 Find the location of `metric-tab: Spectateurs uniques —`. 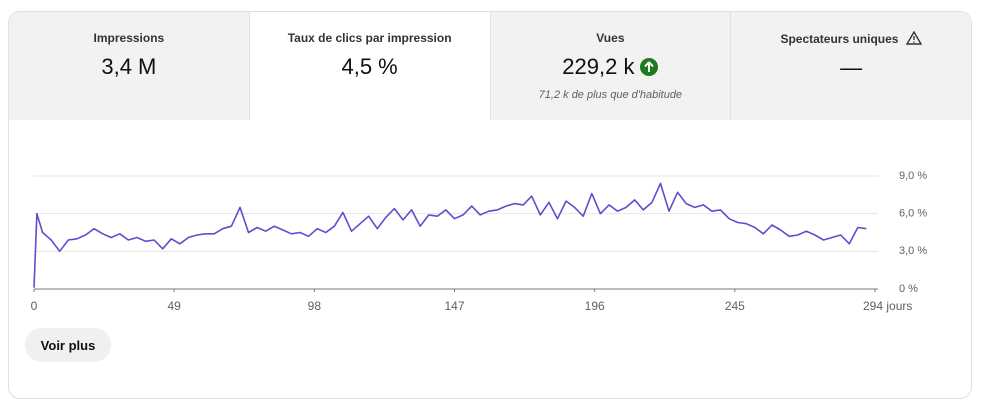

metric-tab: Spectateurs uniques — is located at coordinates (851, 66).